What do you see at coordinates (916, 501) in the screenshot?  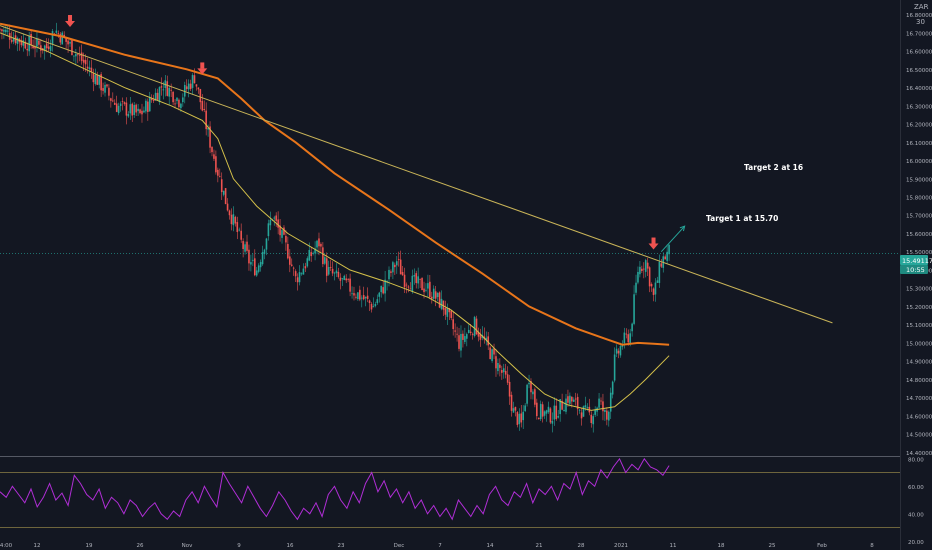 I see `rsi-axis: 80.00 60.00 40.00 20.00` at bounding box center [916, 501].